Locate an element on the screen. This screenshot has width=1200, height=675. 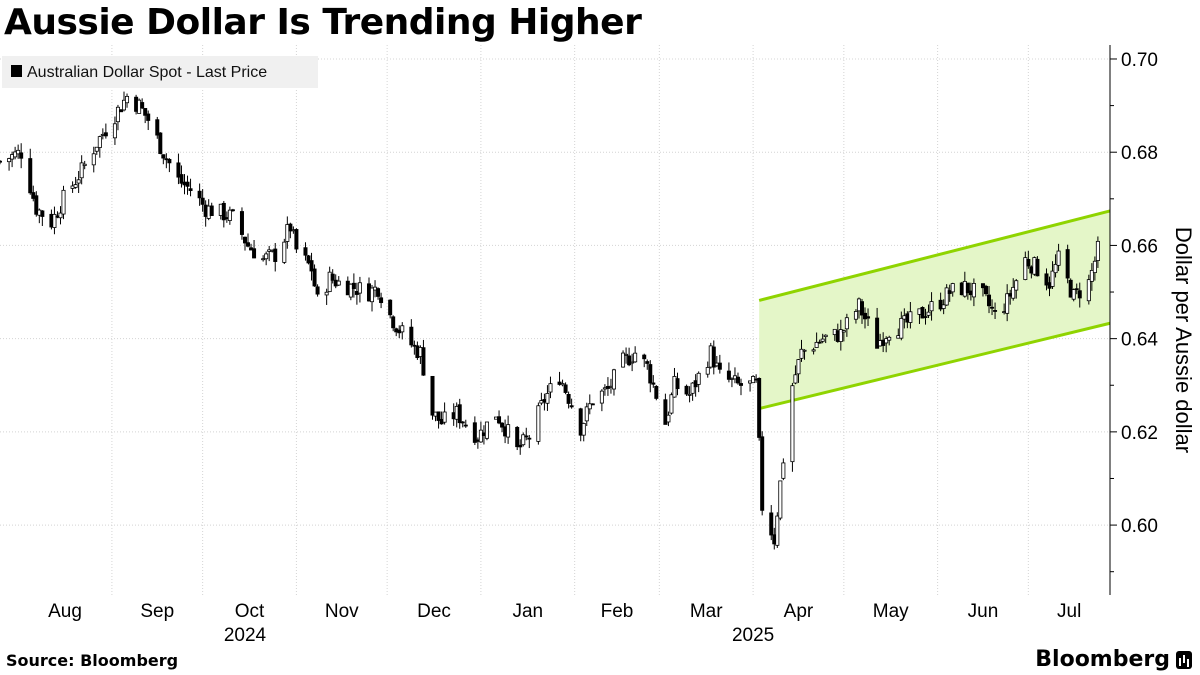
channel-fill is located at coordinates (934, 309).